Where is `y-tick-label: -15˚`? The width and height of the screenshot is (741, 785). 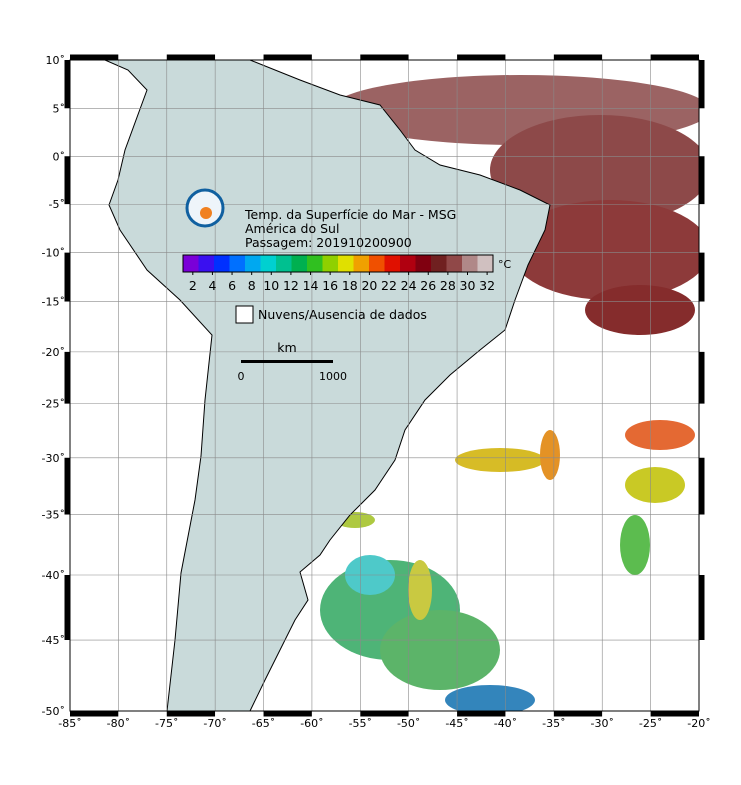
y-tick-label: -15˚ is located at coordinates (53, 302).